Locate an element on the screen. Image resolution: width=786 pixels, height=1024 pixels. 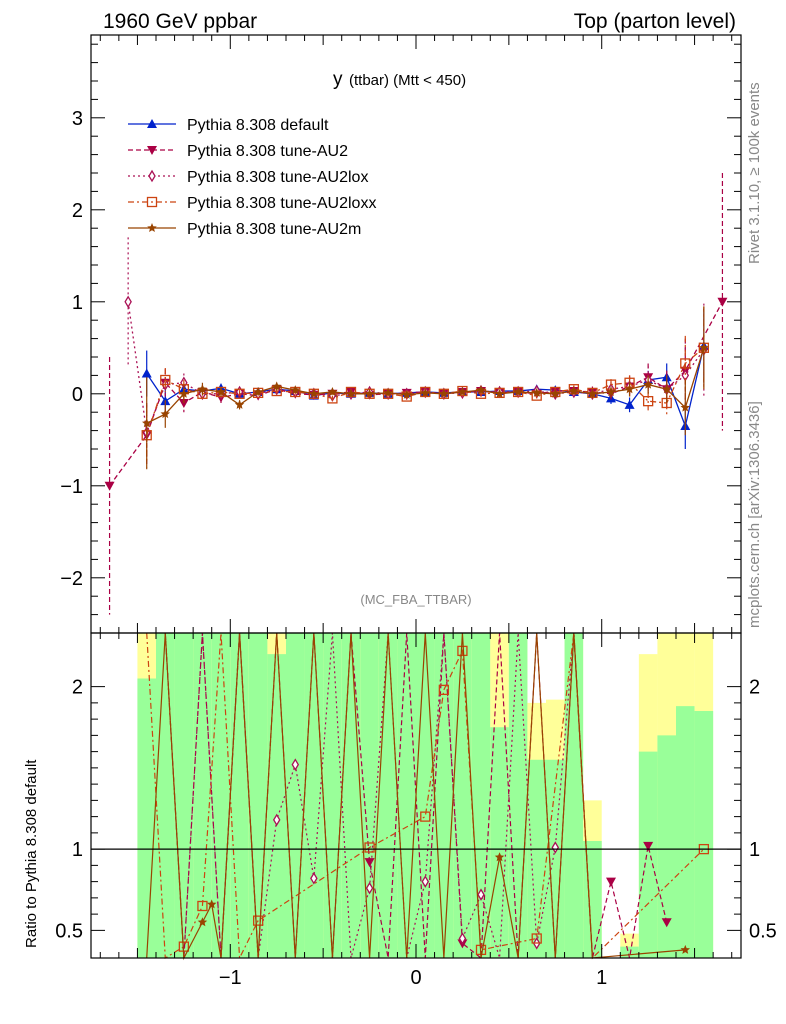
y-tick-label: 0 is located at coordinates (77, 395).